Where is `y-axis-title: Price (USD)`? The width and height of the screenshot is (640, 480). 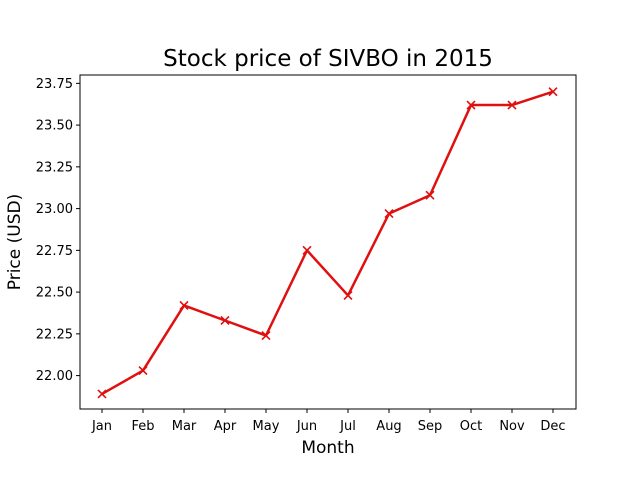
y-axis-title: Price (USD) is located at coordinates (15, 242).